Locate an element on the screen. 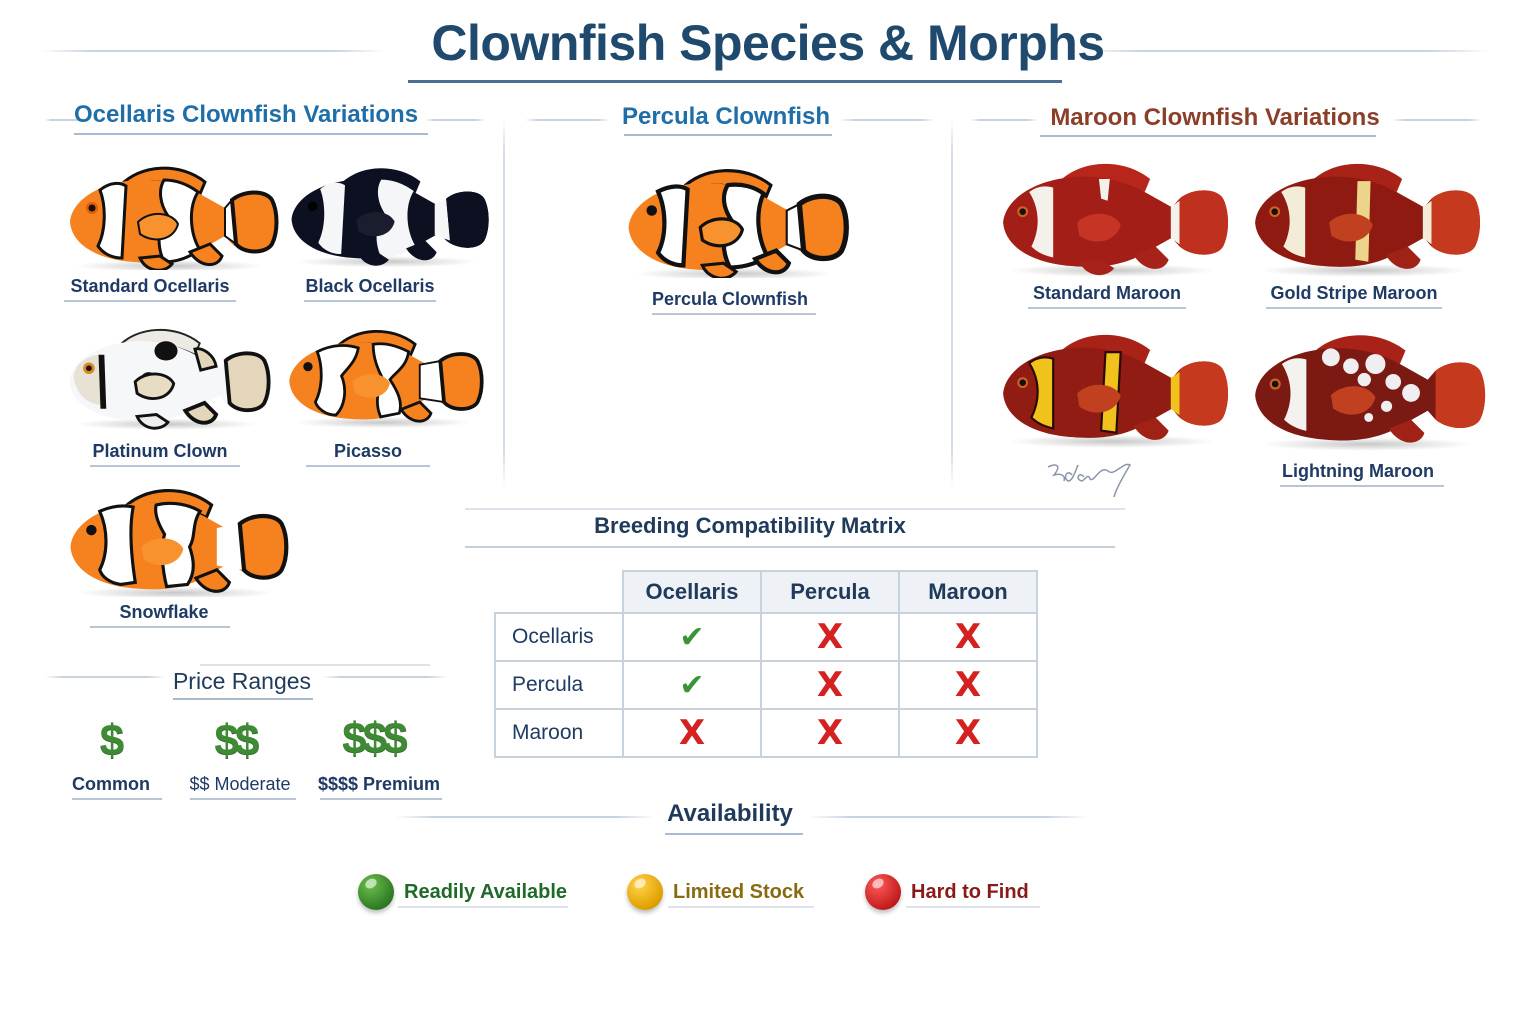 This screenshot has height=1024, width=1536. green-ball-icon is located at coordinates (376, 892).